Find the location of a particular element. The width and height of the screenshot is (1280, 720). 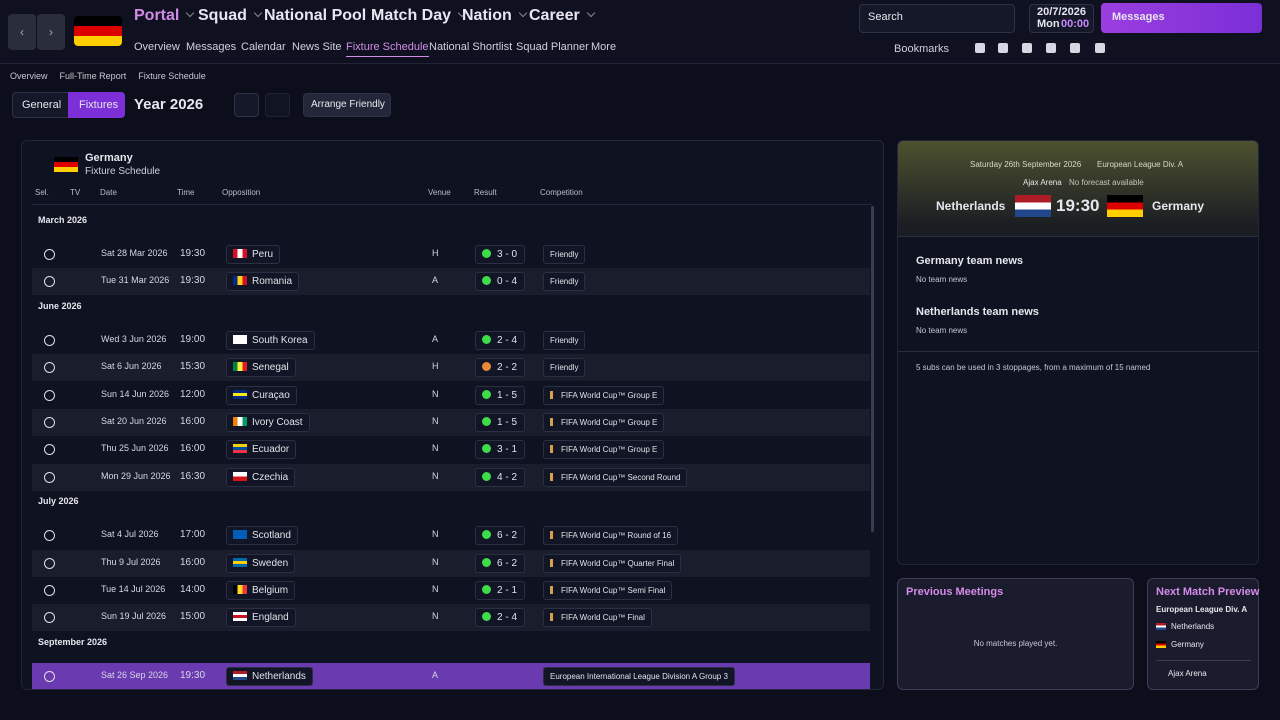

opposition-pill: South Korea is located at coordinates (270, 340).